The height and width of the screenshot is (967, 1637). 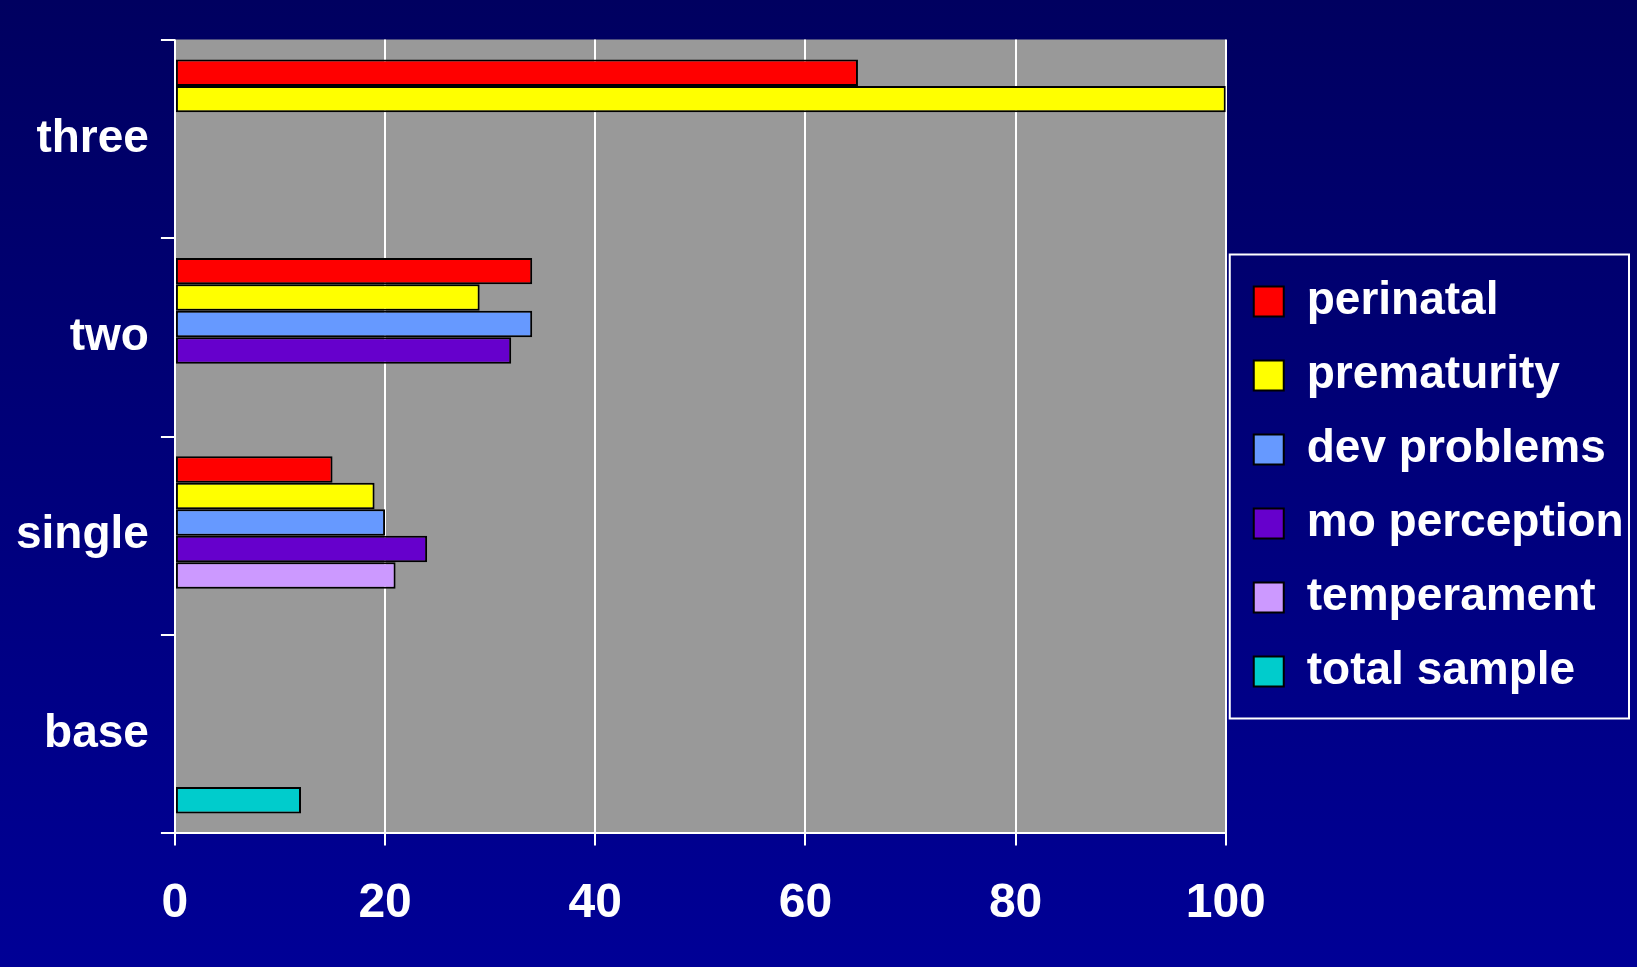 What do you see at coordinates (1225, 901) in the screenshot?
I see `x-tick-label: 100` at bounding box center [1225, 901].